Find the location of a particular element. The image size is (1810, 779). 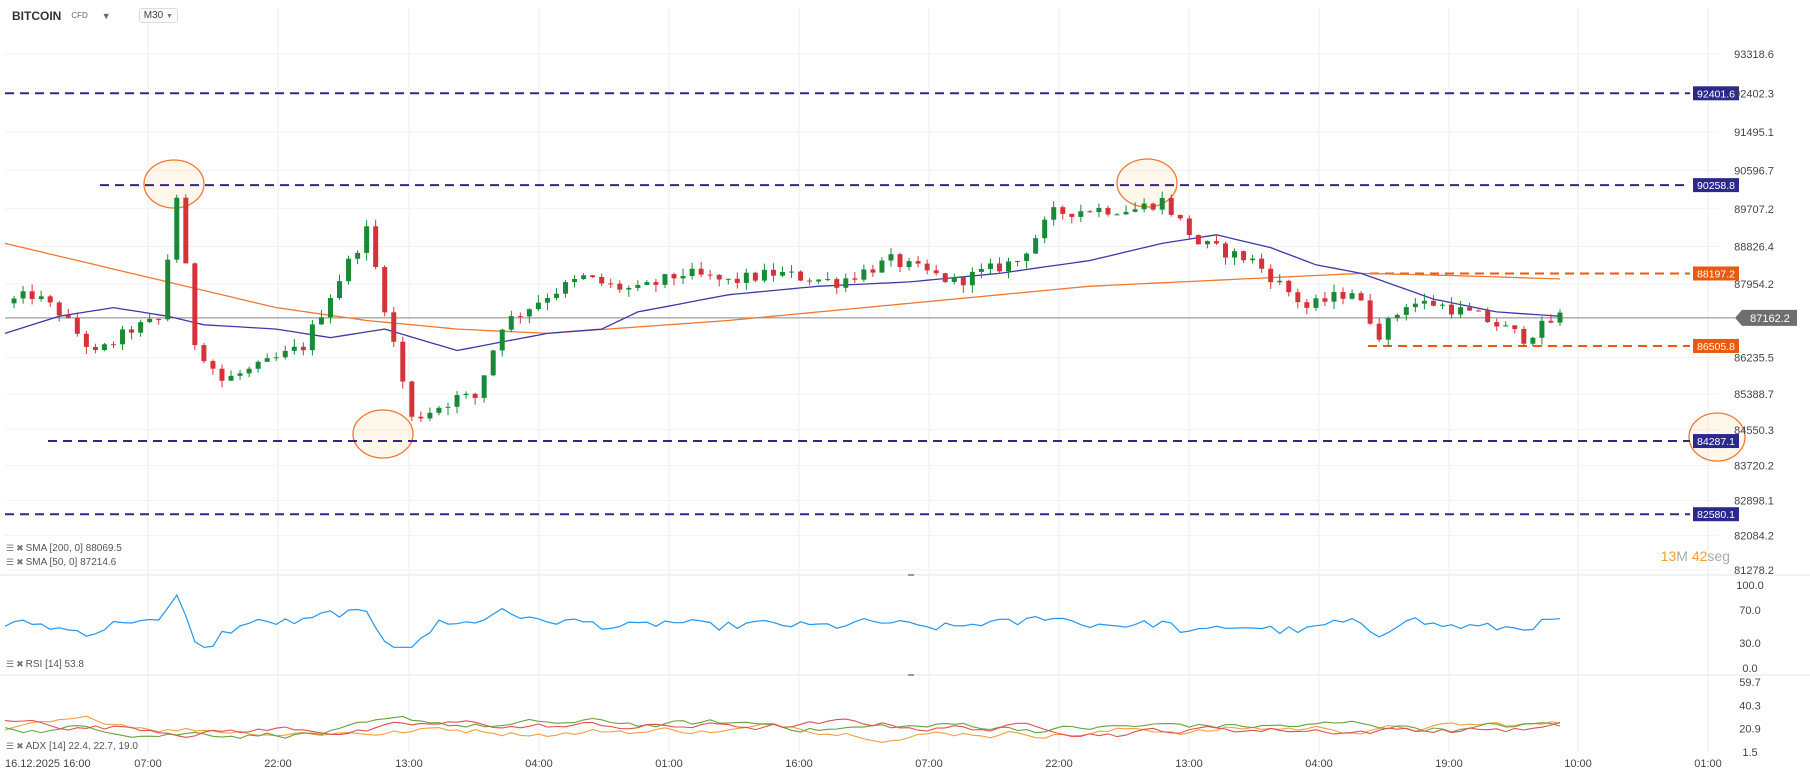

y-tick-label: 92402.3 is located at coordinates (1754, 94).